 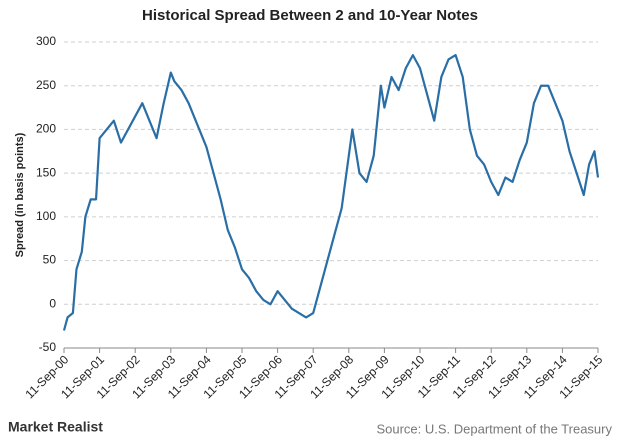 I want to click on y-tick-label: 150, so click(x=46, y=172).